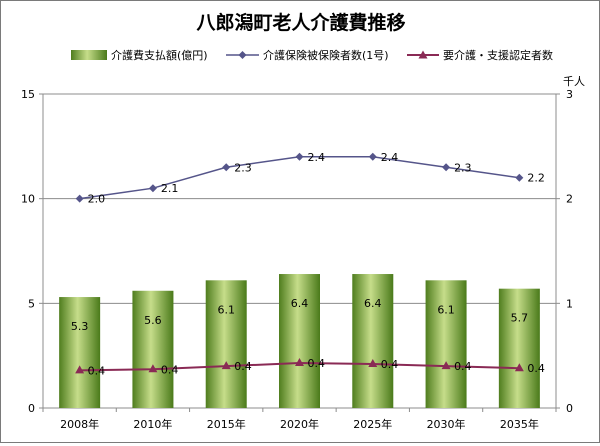 The image size is (600, 446). I want to click on insured-value-label: 2.0, so click(97, 199).